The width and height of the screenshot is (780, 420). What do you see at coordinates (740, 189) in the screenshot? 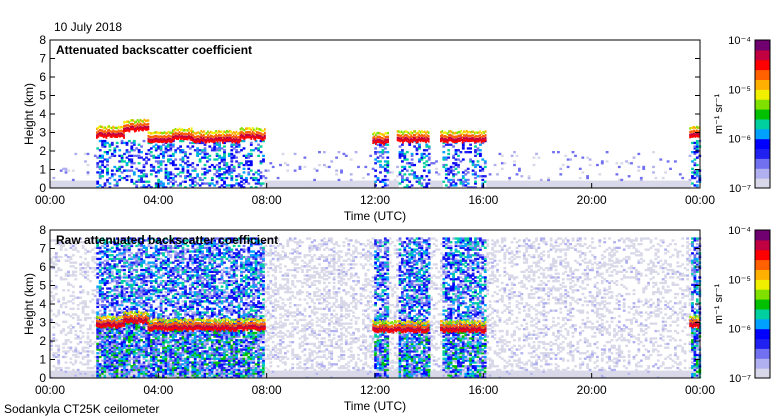
I see `colorbar-tick-label: 10⁻⁷` at bounding box center [740, 189].